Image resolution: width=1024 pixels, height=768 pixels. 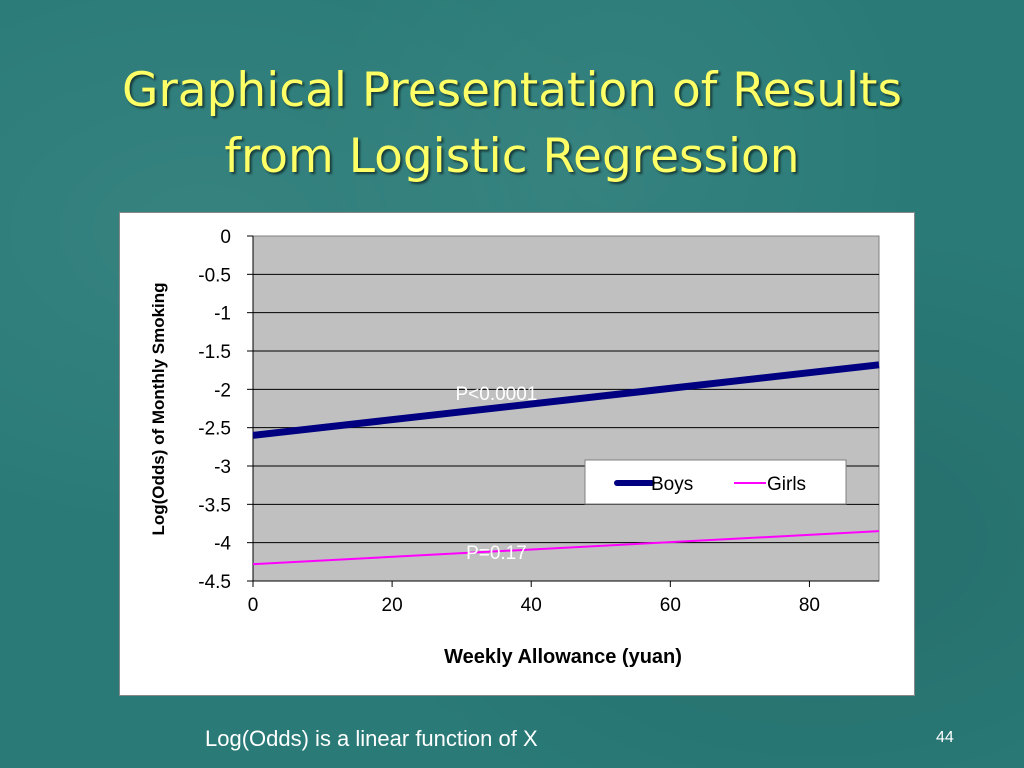 What do you see at coordinates (496, 394) in the screenshot?
I see `annotation-label: P<0.0001` at bounding box center [496, 394].